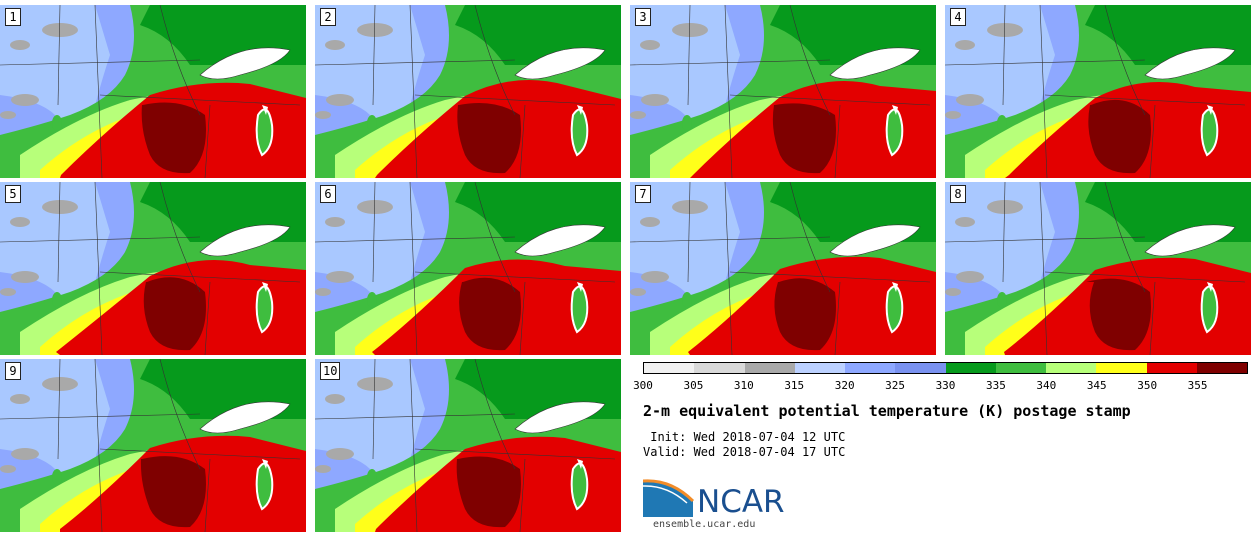 This screenshot has height=533, width=1260. Describe the element at coordinates (741, 502) in the screenshot. I see `ncar-logo-text: NCAR` at that location.